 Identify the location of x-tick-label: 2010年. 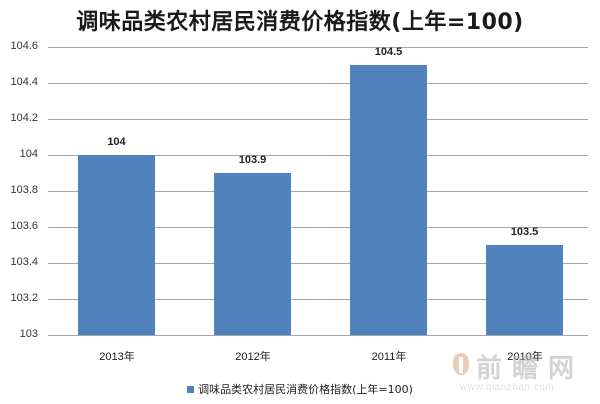
(525, 357).